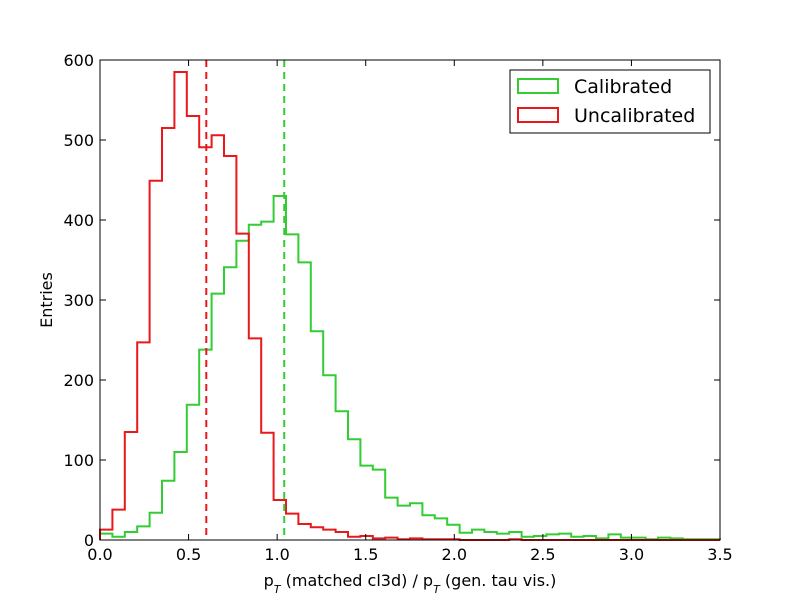  What do you see at coordinates (538, 115) in the screenshot?
I see `legend-swatch-uncalibrated` at bounding box center [538, 115].